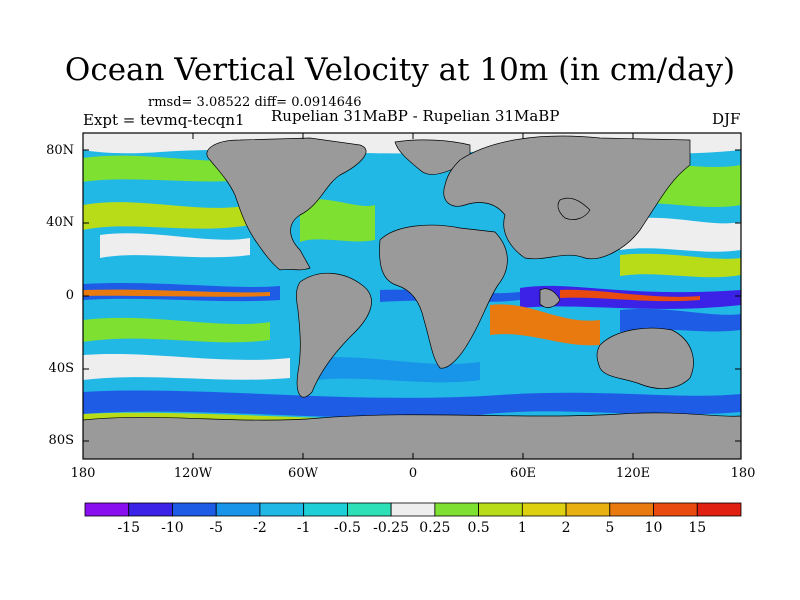 Image resolution: width=800 pixels, height=600 pixels. What do you see at coordinates (653, 528) in the screenshot?
I see `colorbar-label: 10` at bounding box center [653, 528].